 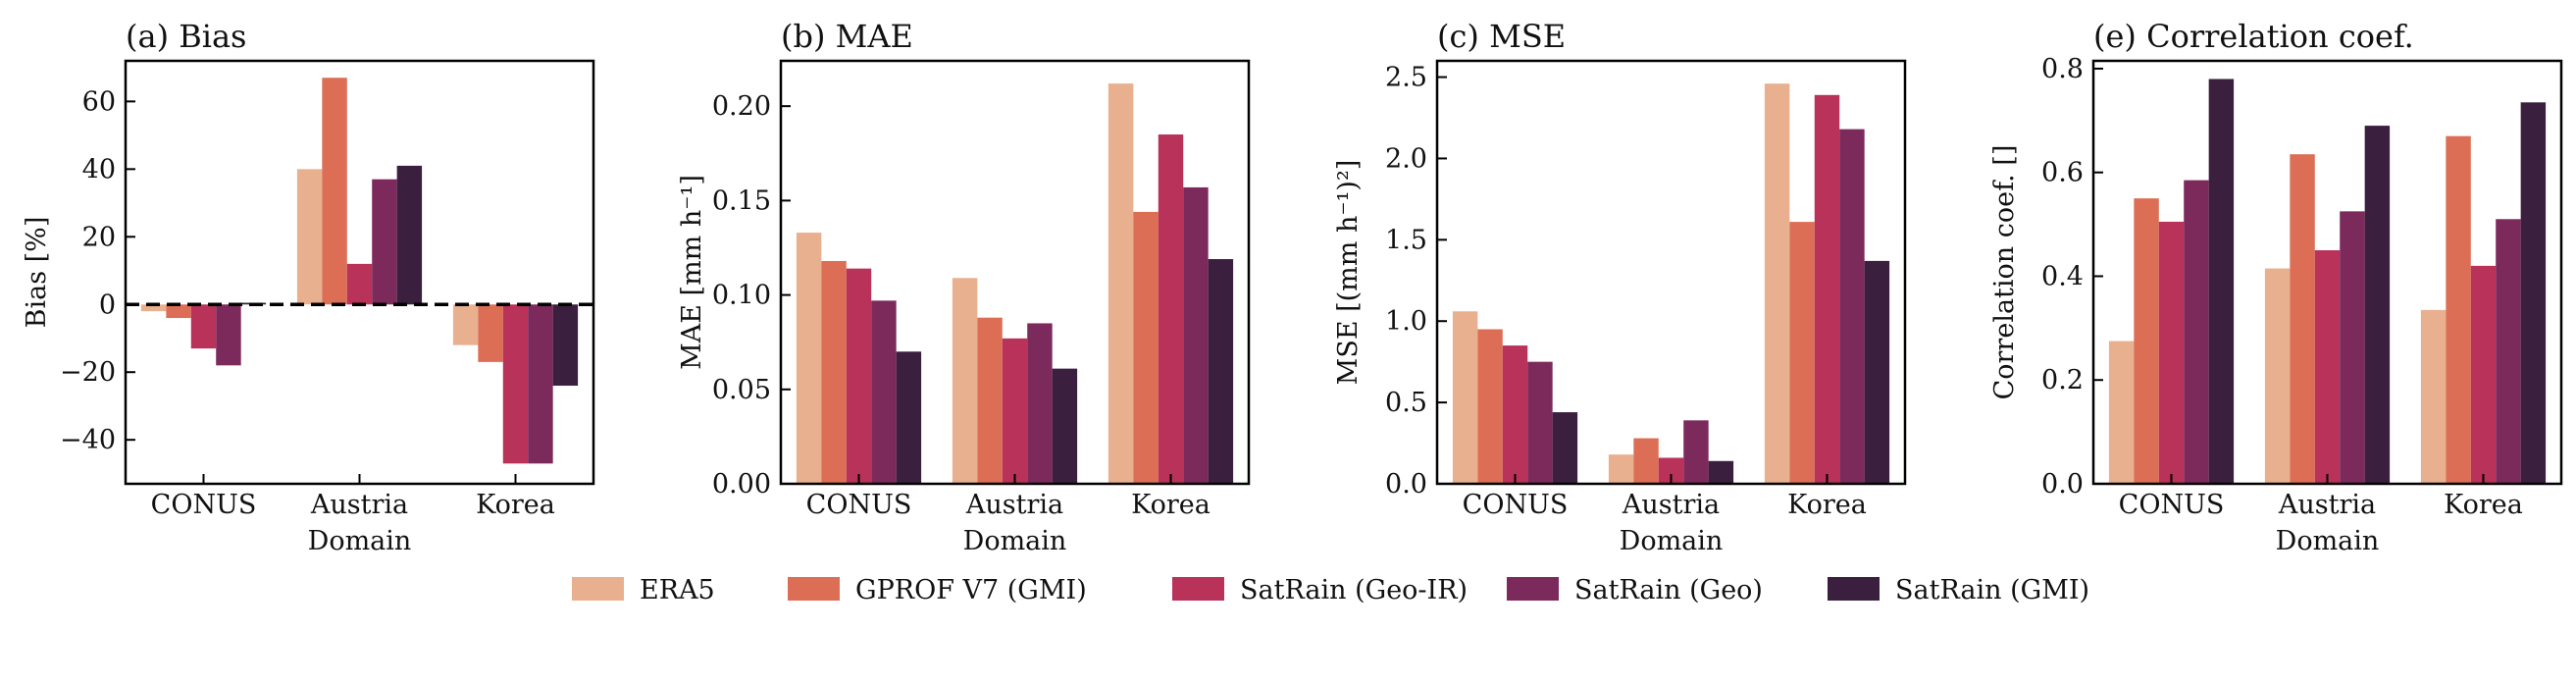 I want to click on legend-item-4: SatRain (Geo), so click(x=1635, y=590).